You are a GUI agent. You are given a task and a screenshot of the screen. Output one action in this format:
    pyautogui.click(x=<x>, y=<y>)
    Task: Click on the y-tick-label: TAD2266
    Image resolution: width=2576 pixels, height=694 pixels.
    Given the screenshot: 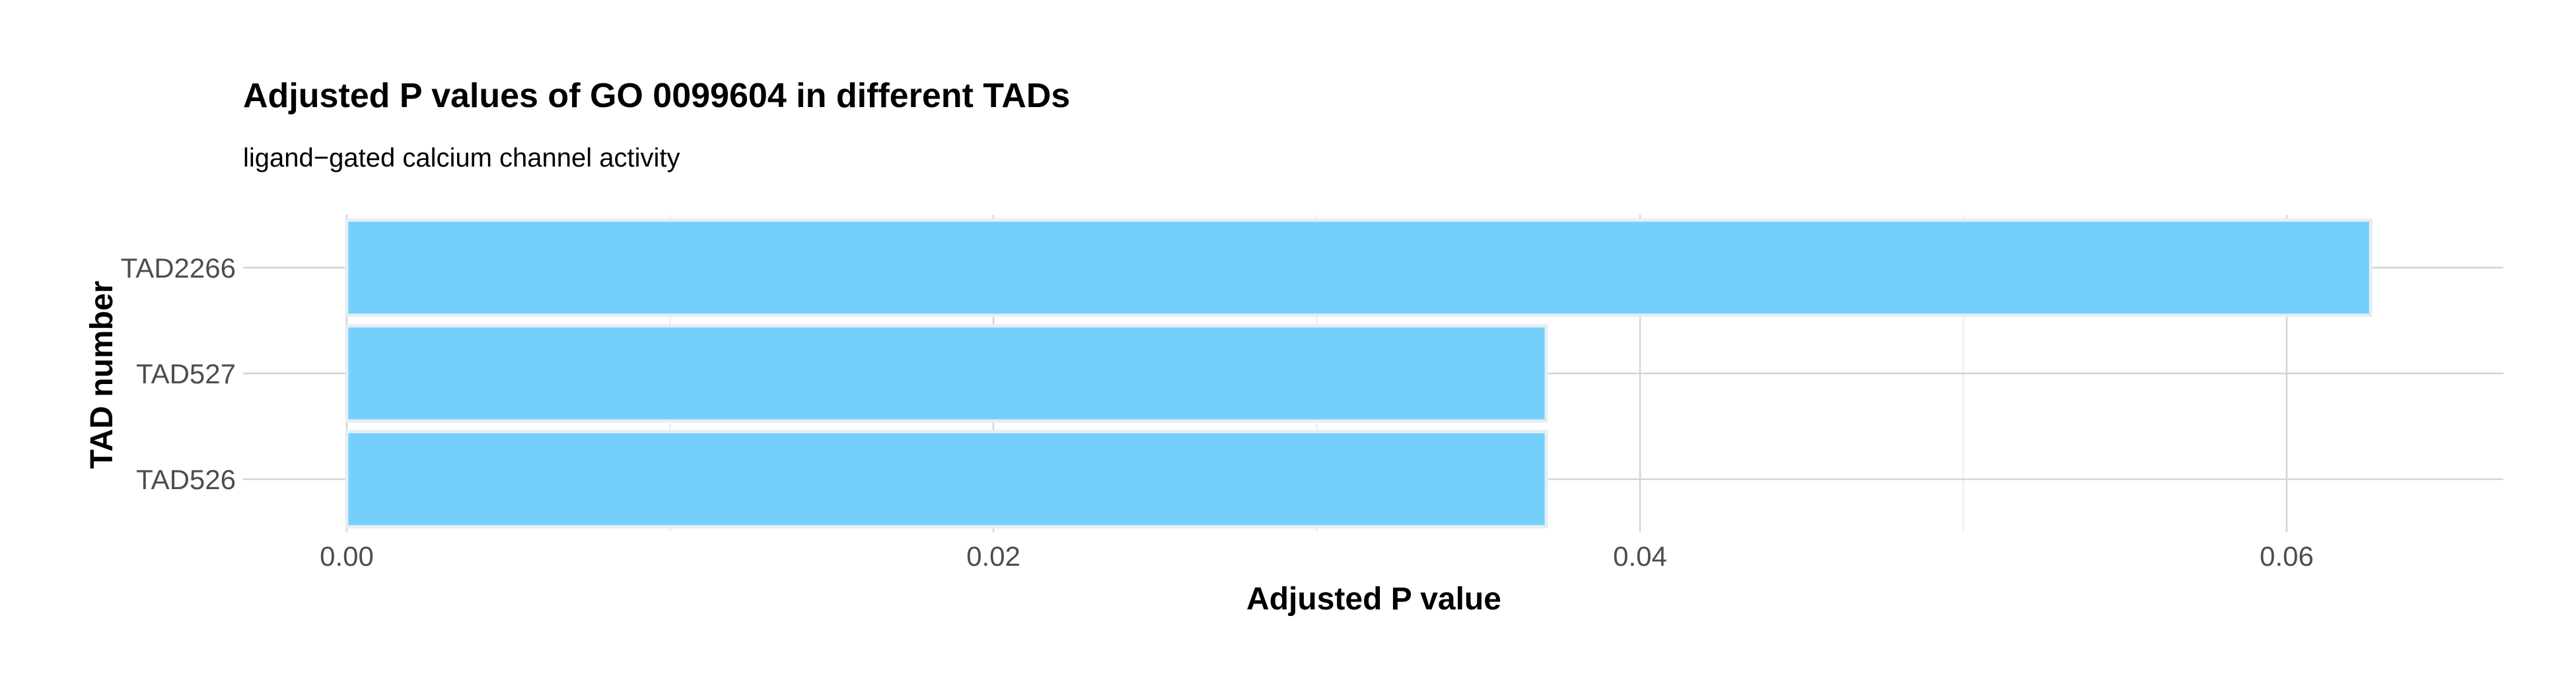 What is the action you would take?
    pyautogui.click(x=179, y=268)
    